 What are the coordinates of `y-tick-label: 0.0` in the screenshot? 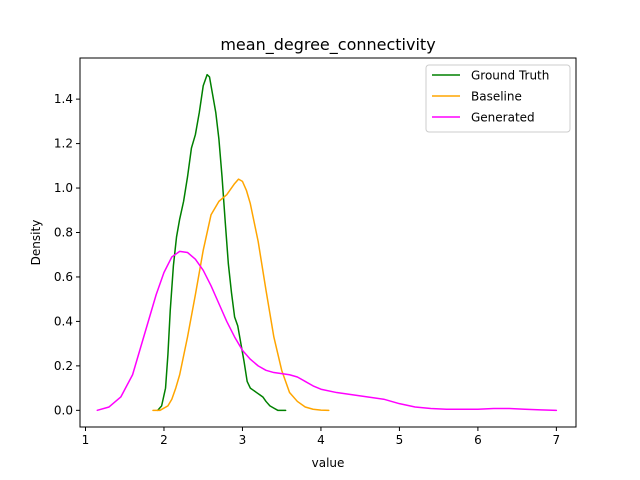 It's located at (63, 410).